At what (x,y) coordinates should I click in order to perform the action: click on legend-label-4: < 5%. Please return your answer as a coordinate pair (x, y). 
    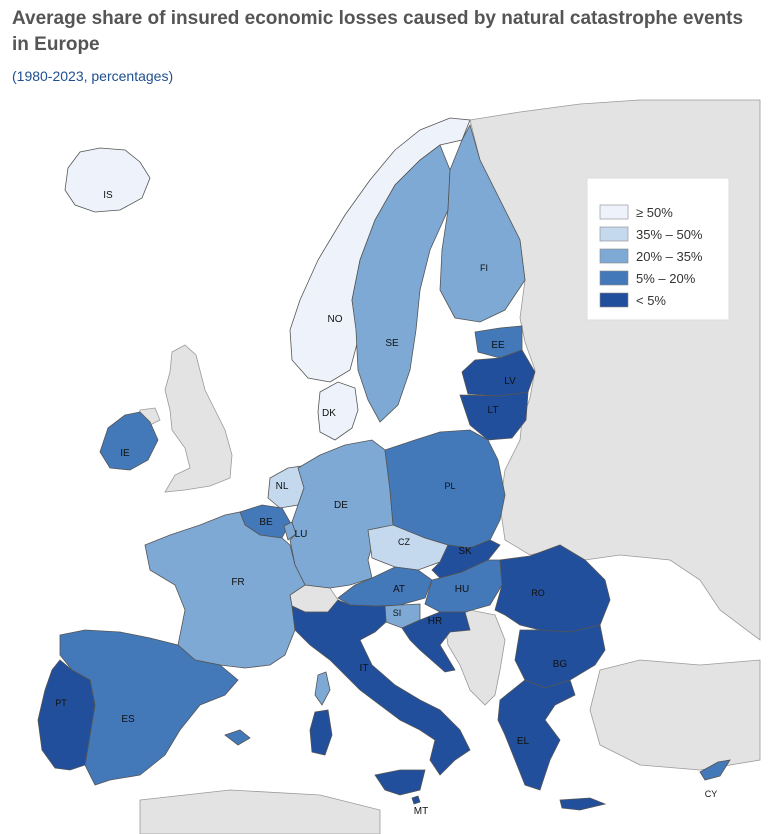
    Looking at the image, I should click on (651, 300).